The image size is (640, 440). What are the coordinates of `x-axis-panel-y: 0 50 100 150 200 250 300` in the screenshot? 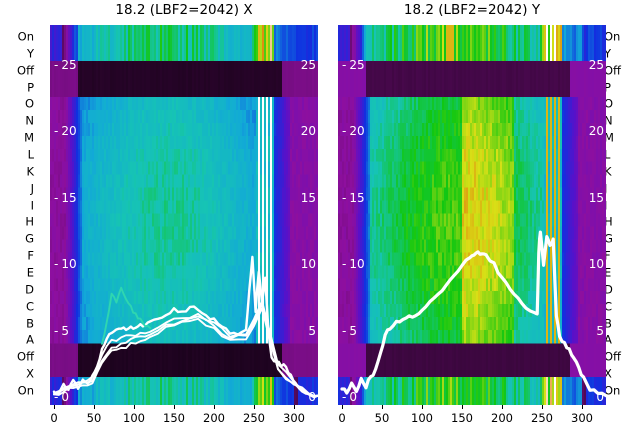 It's located at (472, 422).